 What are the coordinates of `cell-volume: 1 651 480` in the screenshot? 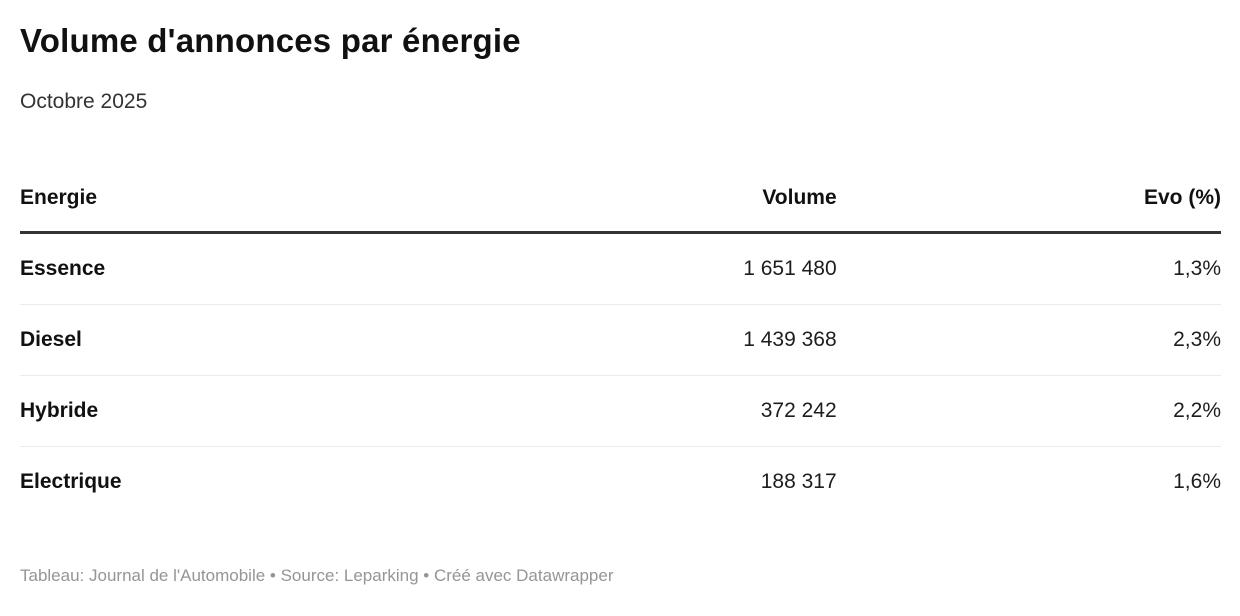 It's located at (668, 268).